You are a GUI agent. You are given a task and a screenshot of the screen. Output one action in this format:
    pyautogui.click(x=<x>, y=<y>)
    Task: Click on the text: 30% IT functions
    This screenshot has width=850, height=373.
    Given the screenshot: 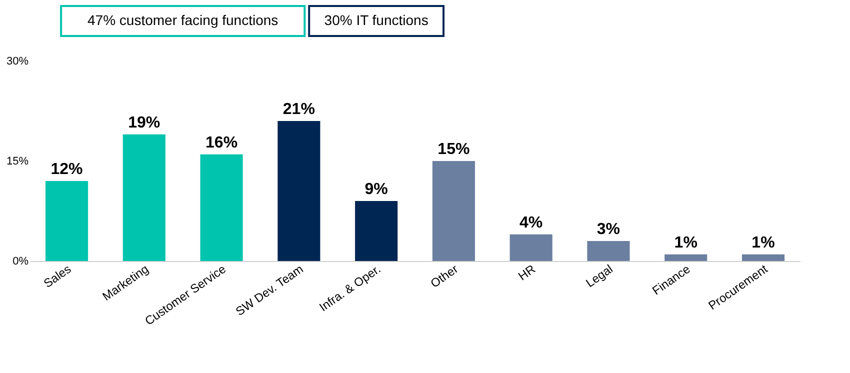 What is the action you would take?
    pyautogui.click(x=376, y=20)
    